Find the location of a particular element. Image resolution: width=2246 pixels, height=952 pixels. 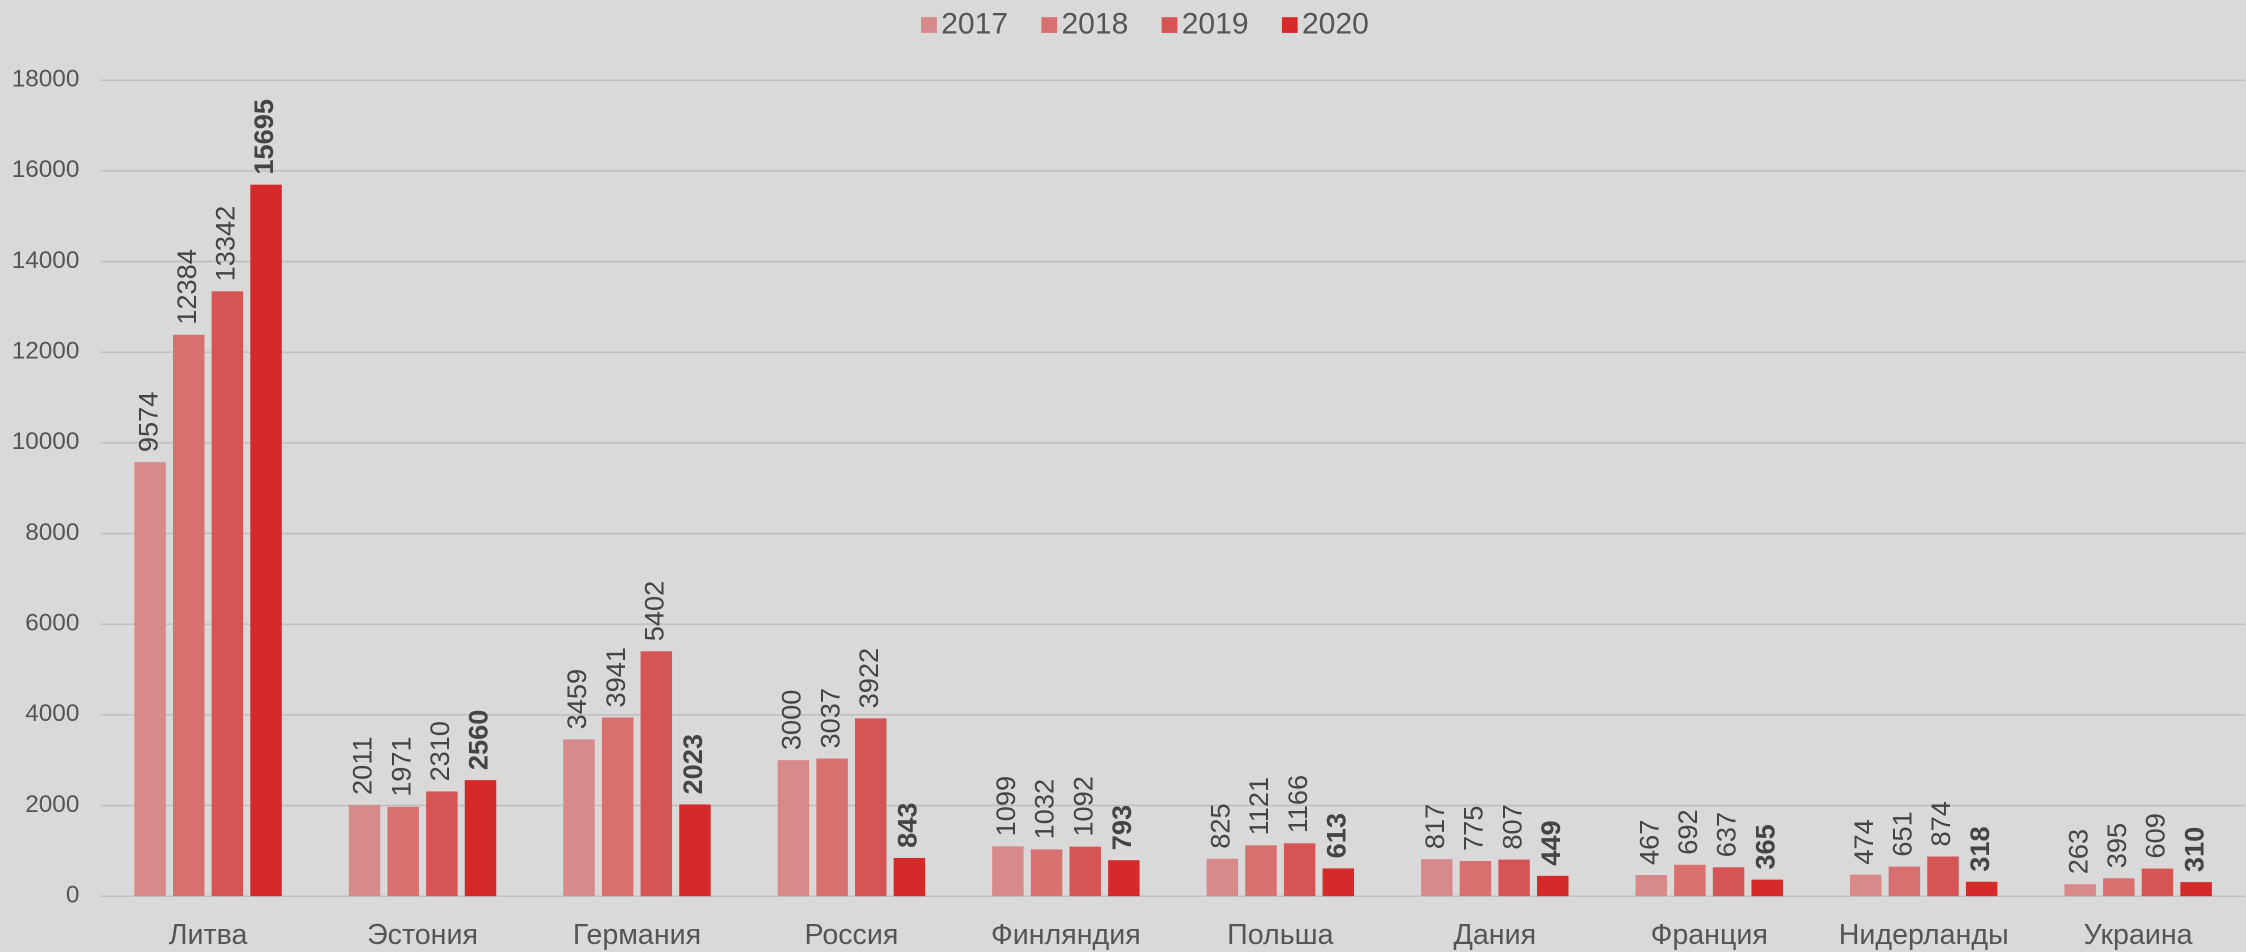

y-tick-label: 10000 is located at coordinates (46, 441).